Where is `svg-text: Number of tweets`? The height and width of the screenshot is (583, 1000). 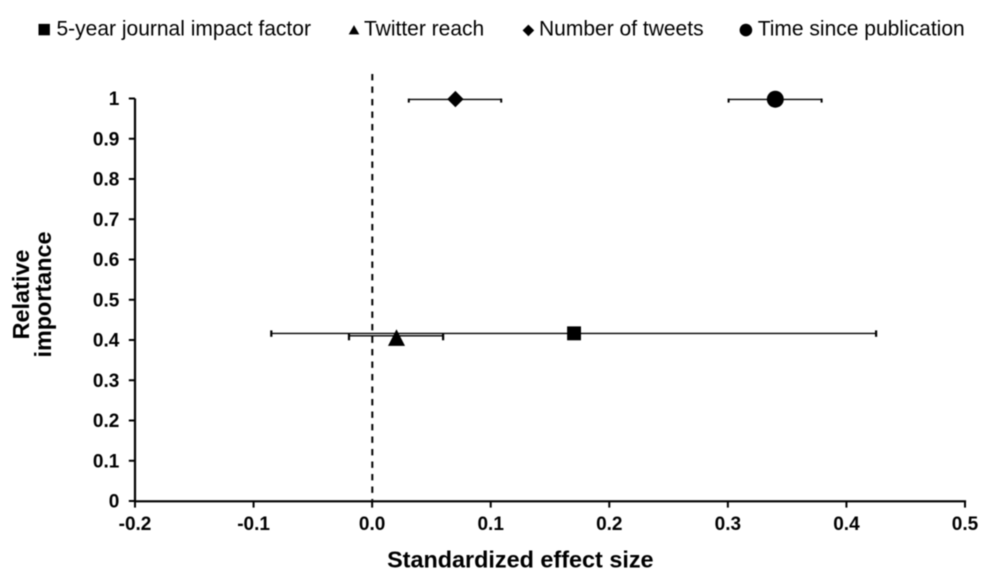 svg-text: Number of tweets is located at coordinates (621, 29).